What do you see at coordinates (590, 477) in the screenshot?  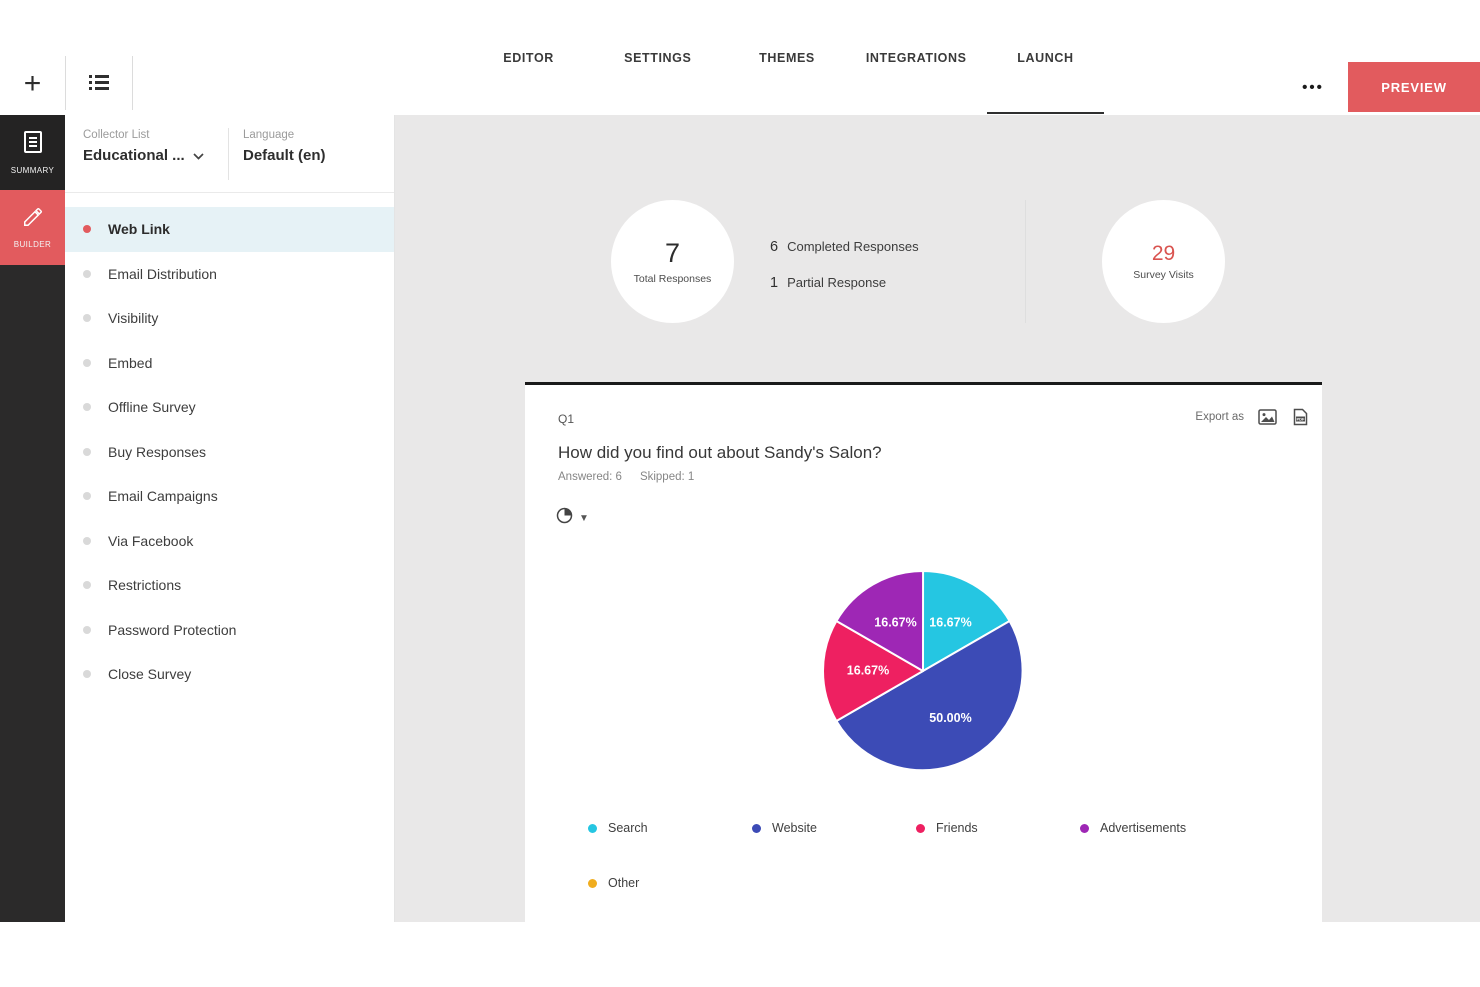 I see `answered-count: Answered: 6` at bounding box center [590, 477].